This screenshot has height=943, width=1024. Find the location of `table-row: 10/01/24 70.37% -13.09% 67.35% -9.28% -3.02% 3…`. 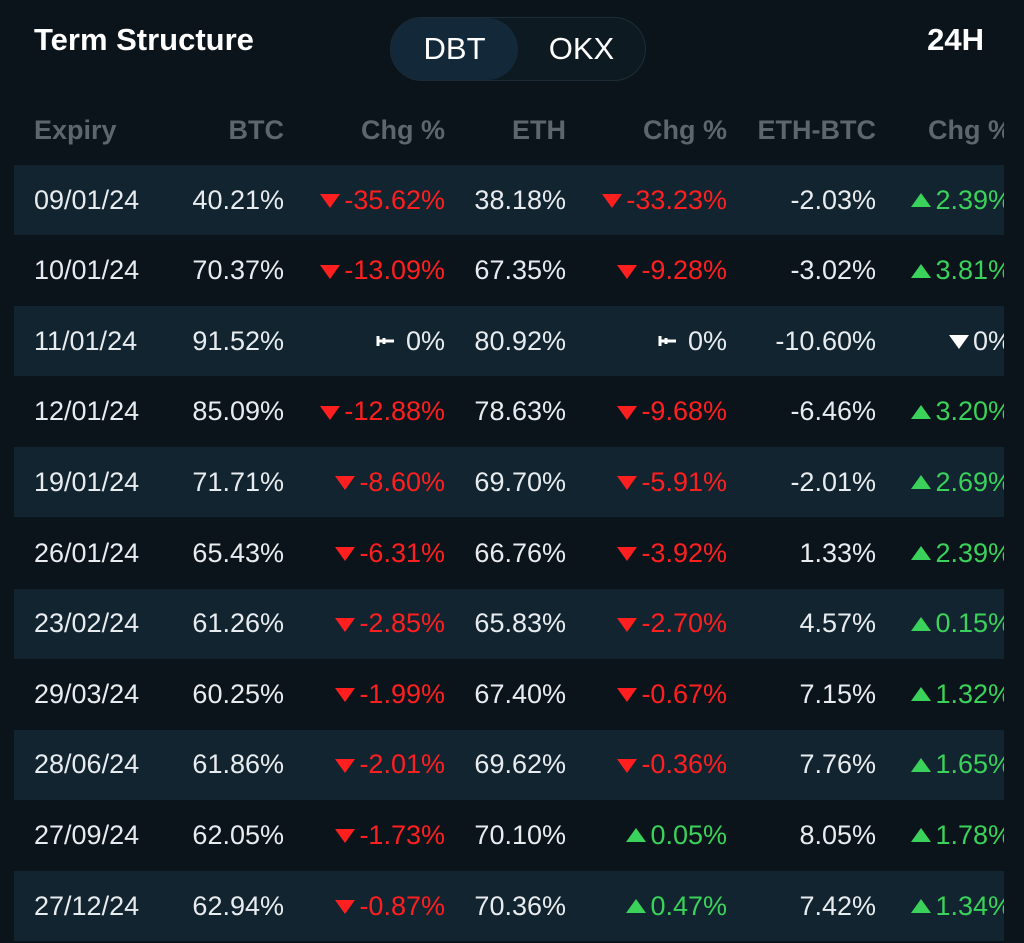

table-row: 10/01/24 70.37% -13.09% 67.35% -9.28% -3.02% 3… is located at coordinates (509, 271).